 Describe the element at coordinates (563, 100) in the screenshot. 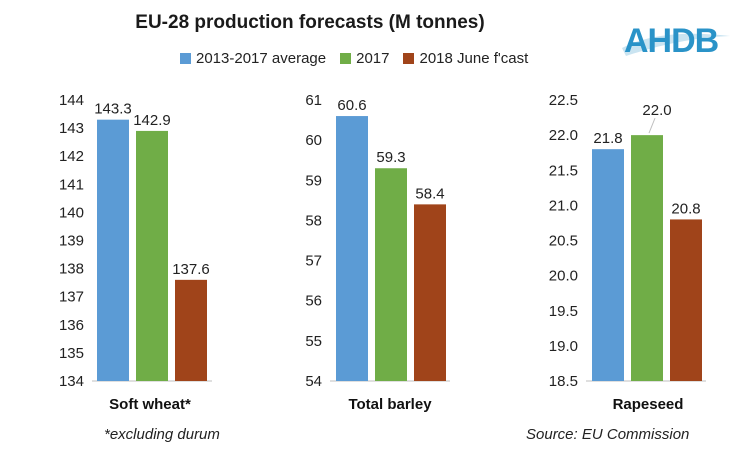

I see `y-tick-label: 22.5` at that location.